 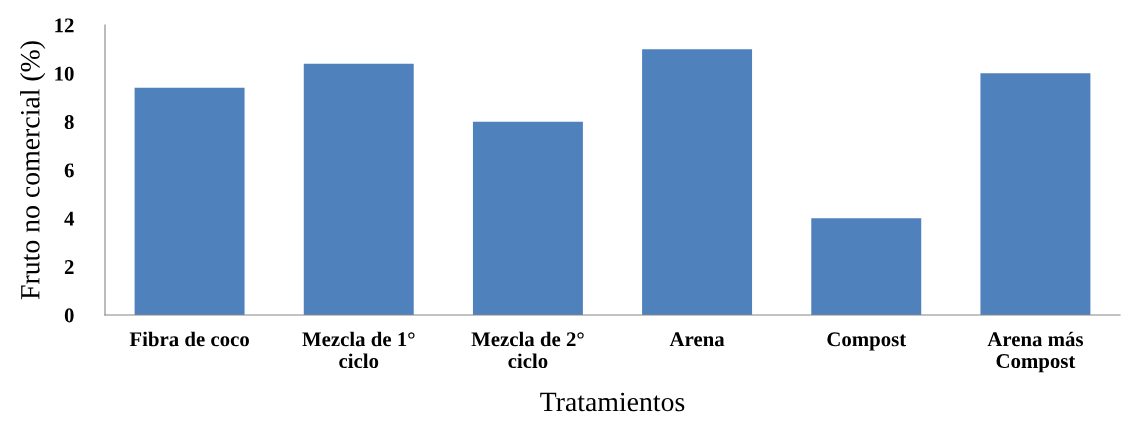 I want to click on x-tick-label: Arena, so click(x=697, y=339).